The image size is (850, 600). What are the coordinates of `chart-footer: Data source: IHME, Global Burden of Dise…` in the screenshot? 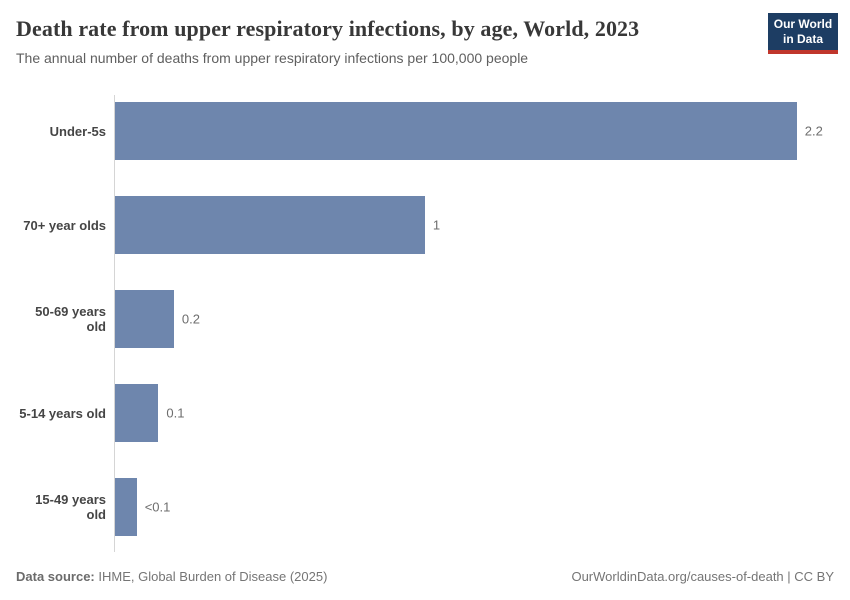 It's located at (425, 577).